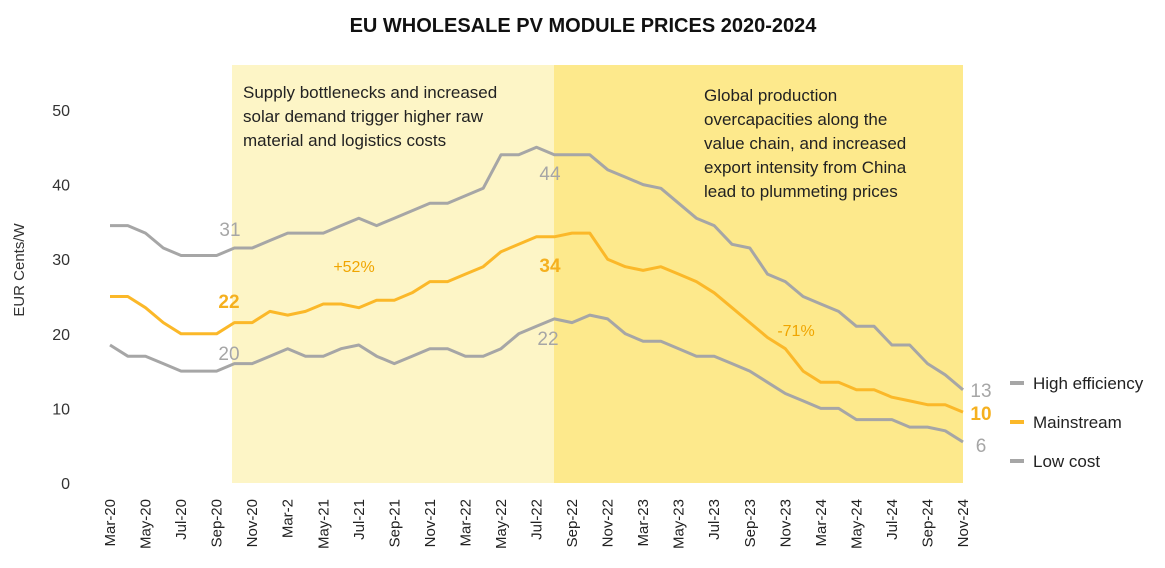  What do you see at coordinates (370, 92) in the screenshot?
I see `annotation-line: Supply bottlenecks and increased` at bounding box center [370, 92].